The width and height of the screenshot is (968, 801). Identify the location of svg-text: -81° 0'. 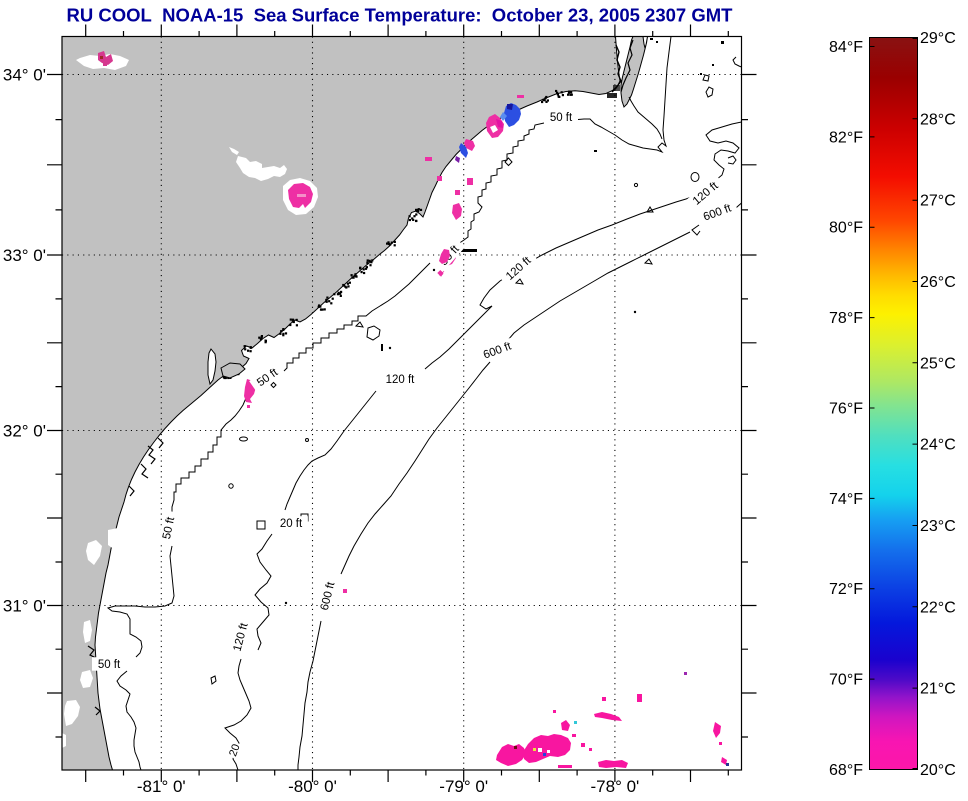
(161, 786).